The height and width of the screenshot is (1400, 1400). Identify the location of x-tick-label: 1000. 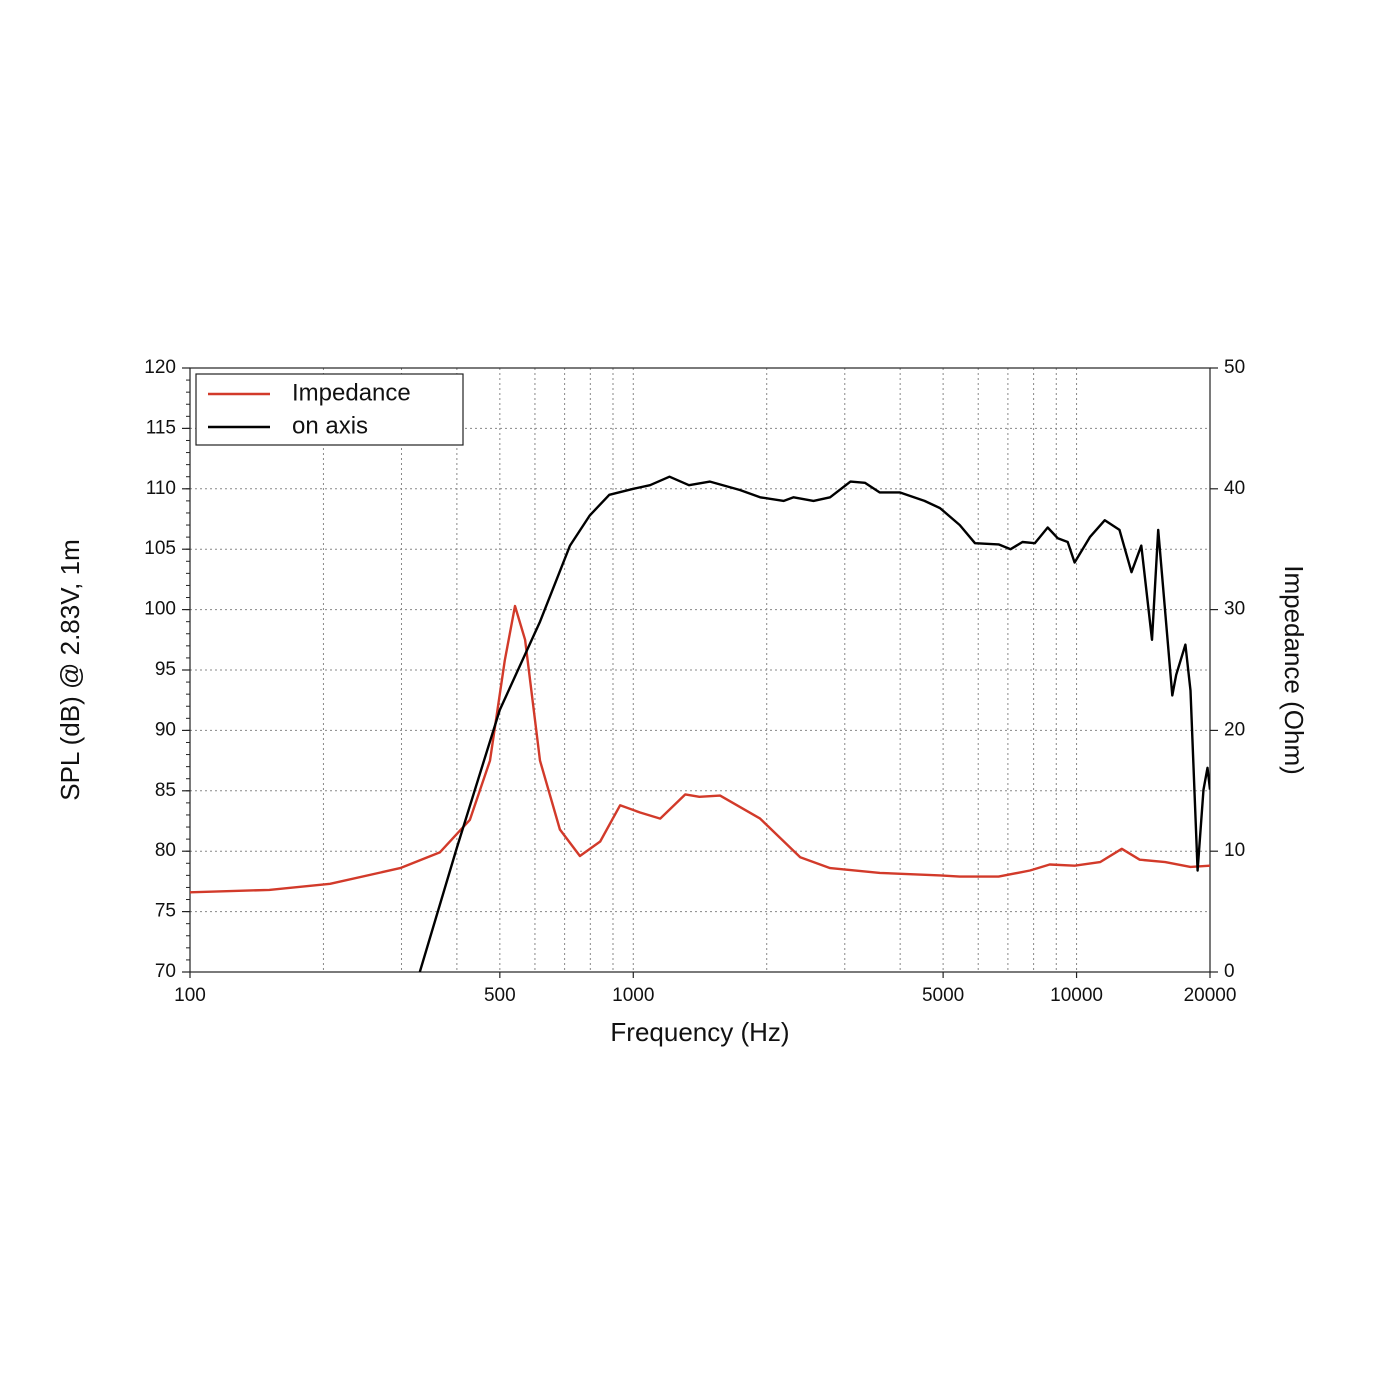
(633, 995).